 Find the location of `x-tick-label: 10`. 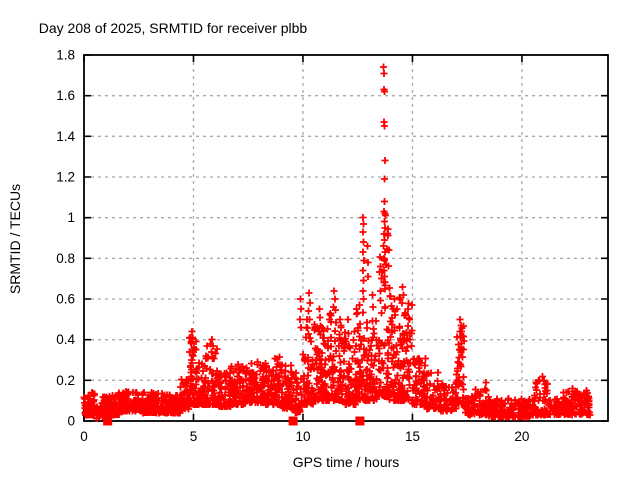

x-tick-label: 10 is located at coordinates (302, 436).